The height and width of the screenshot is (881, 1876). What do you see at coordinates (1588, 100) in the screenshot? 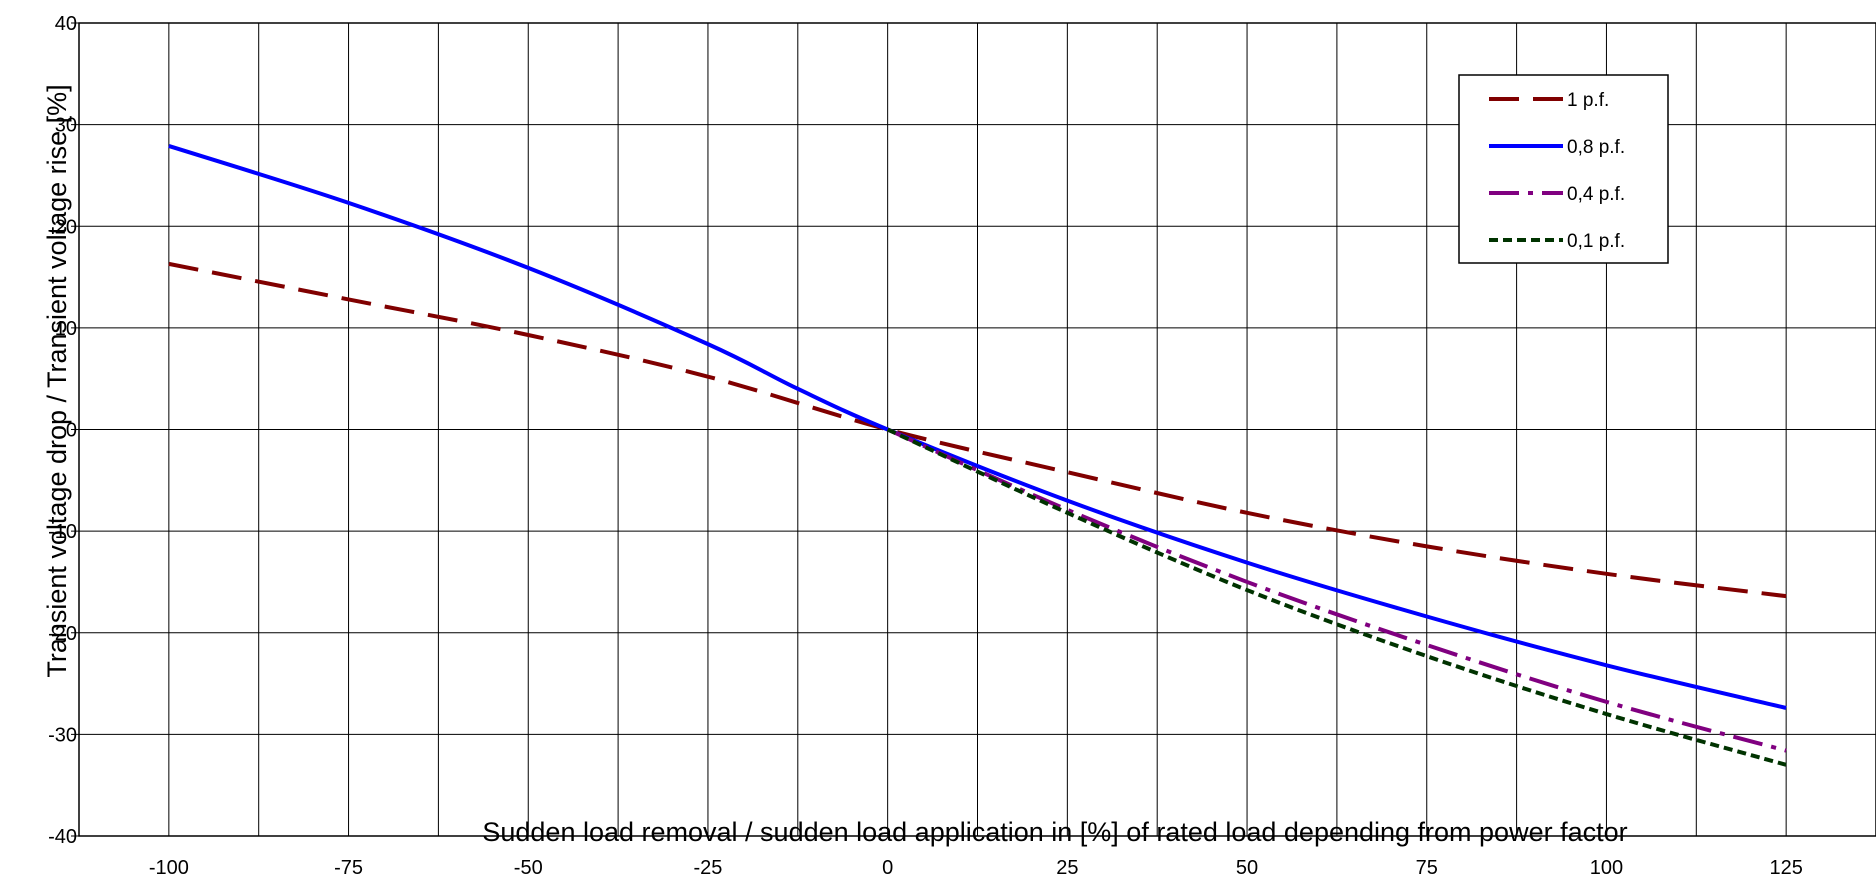
I see `legend-label-1: 1 p.f.` at bounding box center [1588, 100].